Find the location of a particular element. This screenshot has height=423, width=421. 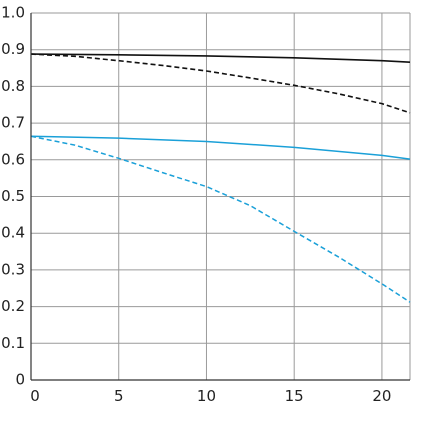

y-tick-label: 0.7 is located at coordinates (13, 123).